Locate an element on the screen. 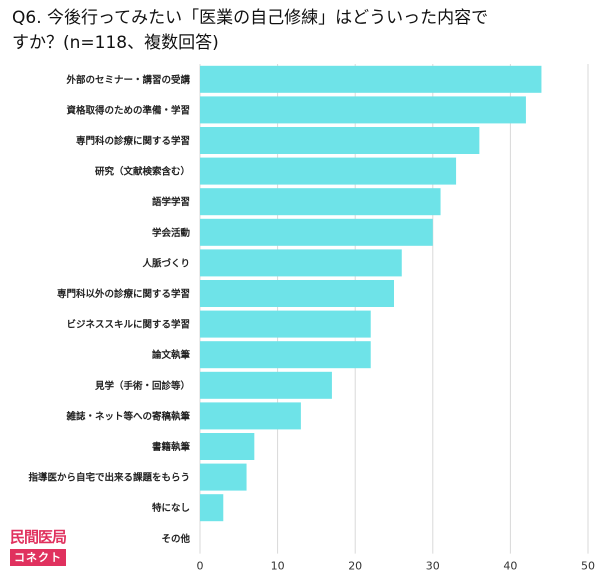 The width and height of the screenshot is (596, 578). x-tick-label: 20 is located at coordinates (355, 566).